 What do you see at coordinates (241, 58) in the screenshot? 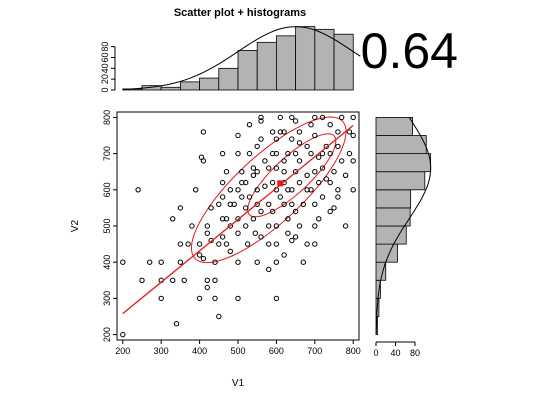
I see `top-density-curve` at bounding box center [241, 58].